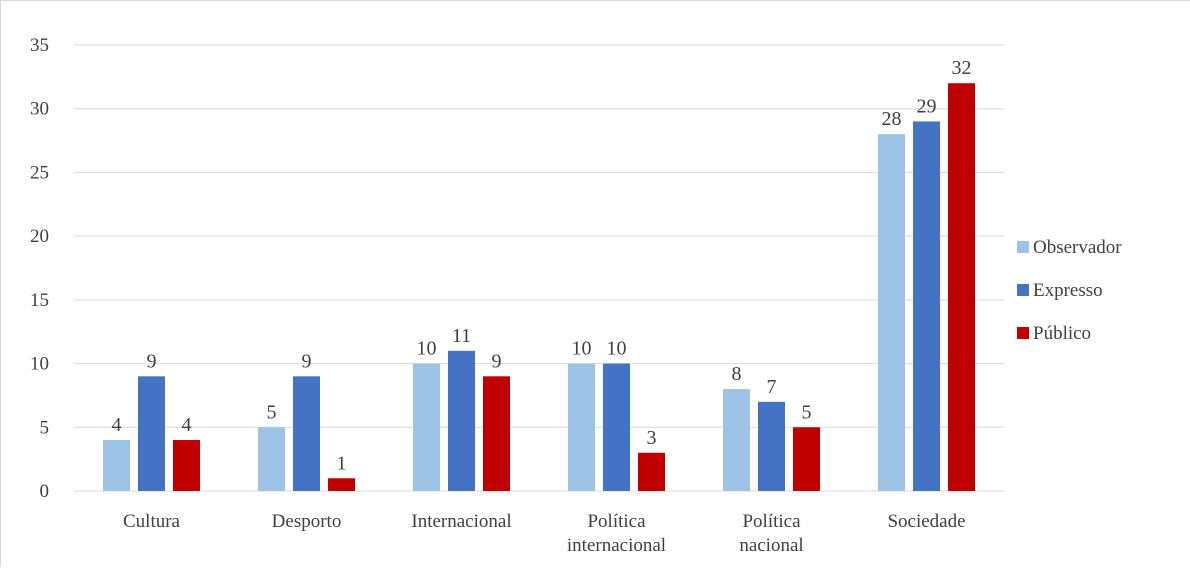 The image size is (1190, 568). Describe the element at coordinates (39, 45) in the screenshot. I see `y-tick-label: 35` at that location.